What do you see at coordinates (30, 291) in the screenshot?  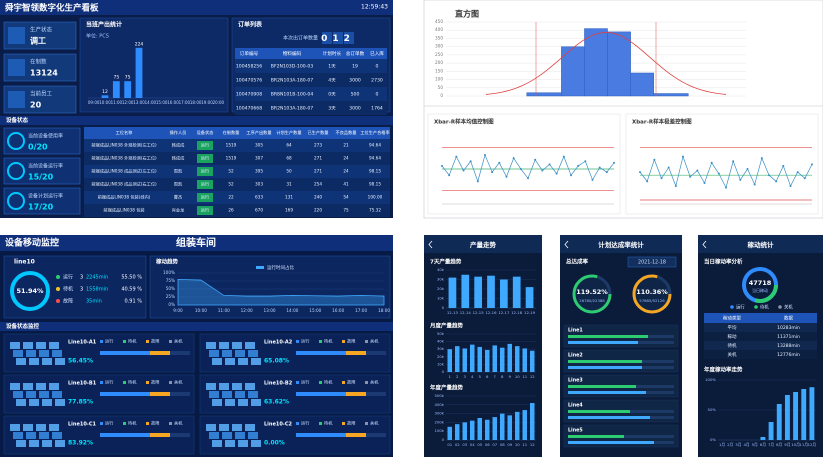 I see `overall-rate: 51.94%` at bounding box center [30, 291].